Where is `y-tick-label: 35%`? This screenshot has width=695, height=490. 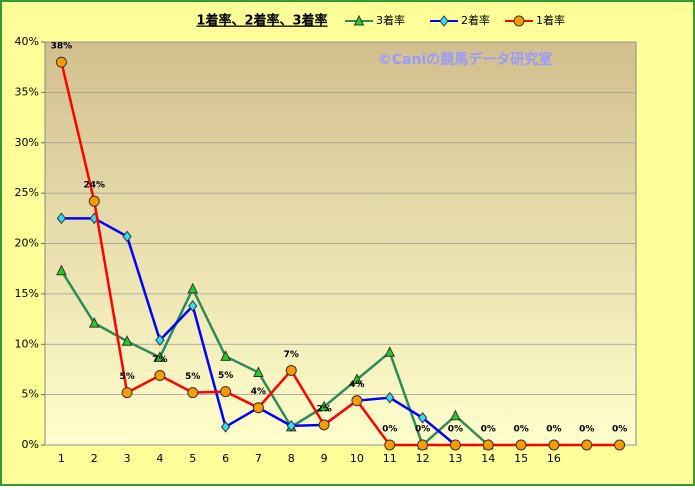
y-tick-label: 35% is located at coordinates (27, 91).